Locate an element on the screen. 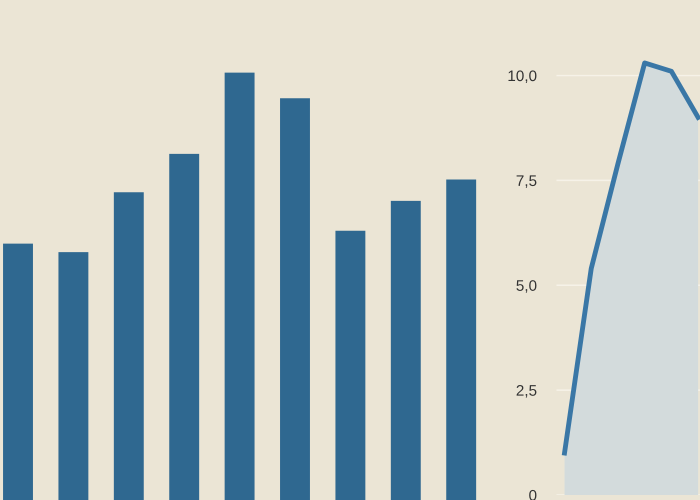 The image size is (700, 500). y-tick-label: 10,0 is located at coordinates (522, 76).